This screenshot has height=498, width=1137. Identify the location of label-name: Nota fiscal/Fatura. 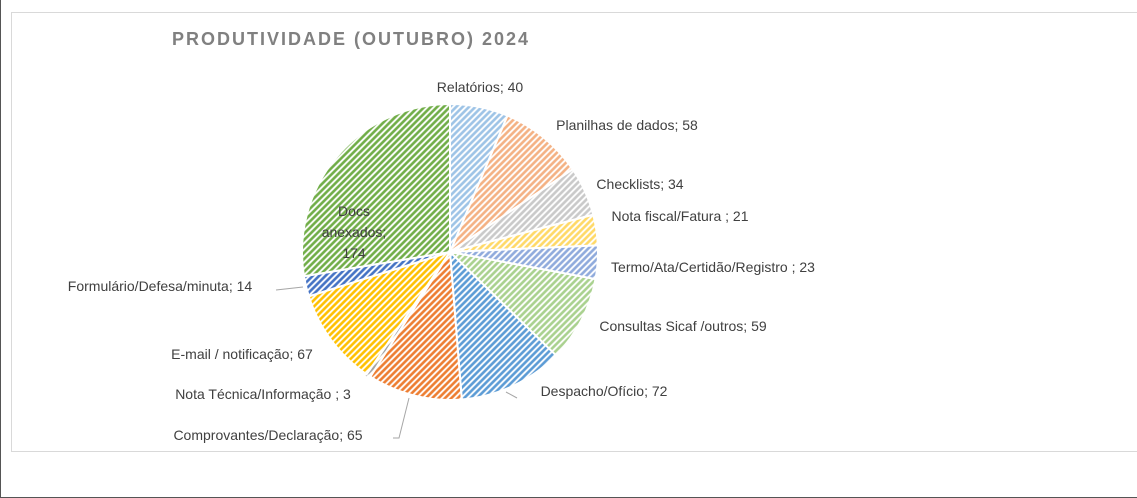
(668, 216).